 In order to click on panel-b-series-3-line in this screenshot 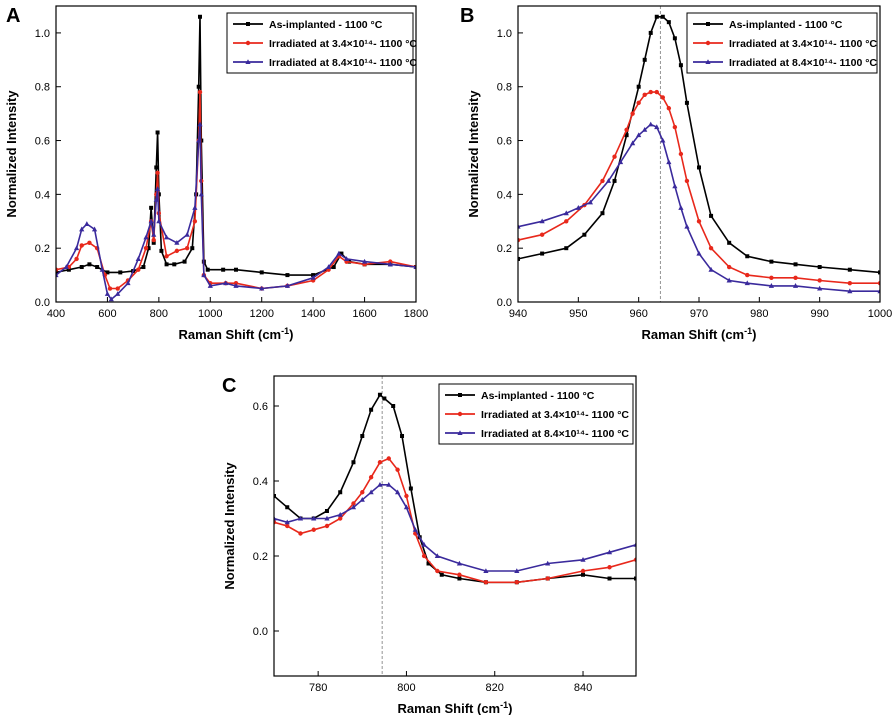, I will do `click(699, 208)`.